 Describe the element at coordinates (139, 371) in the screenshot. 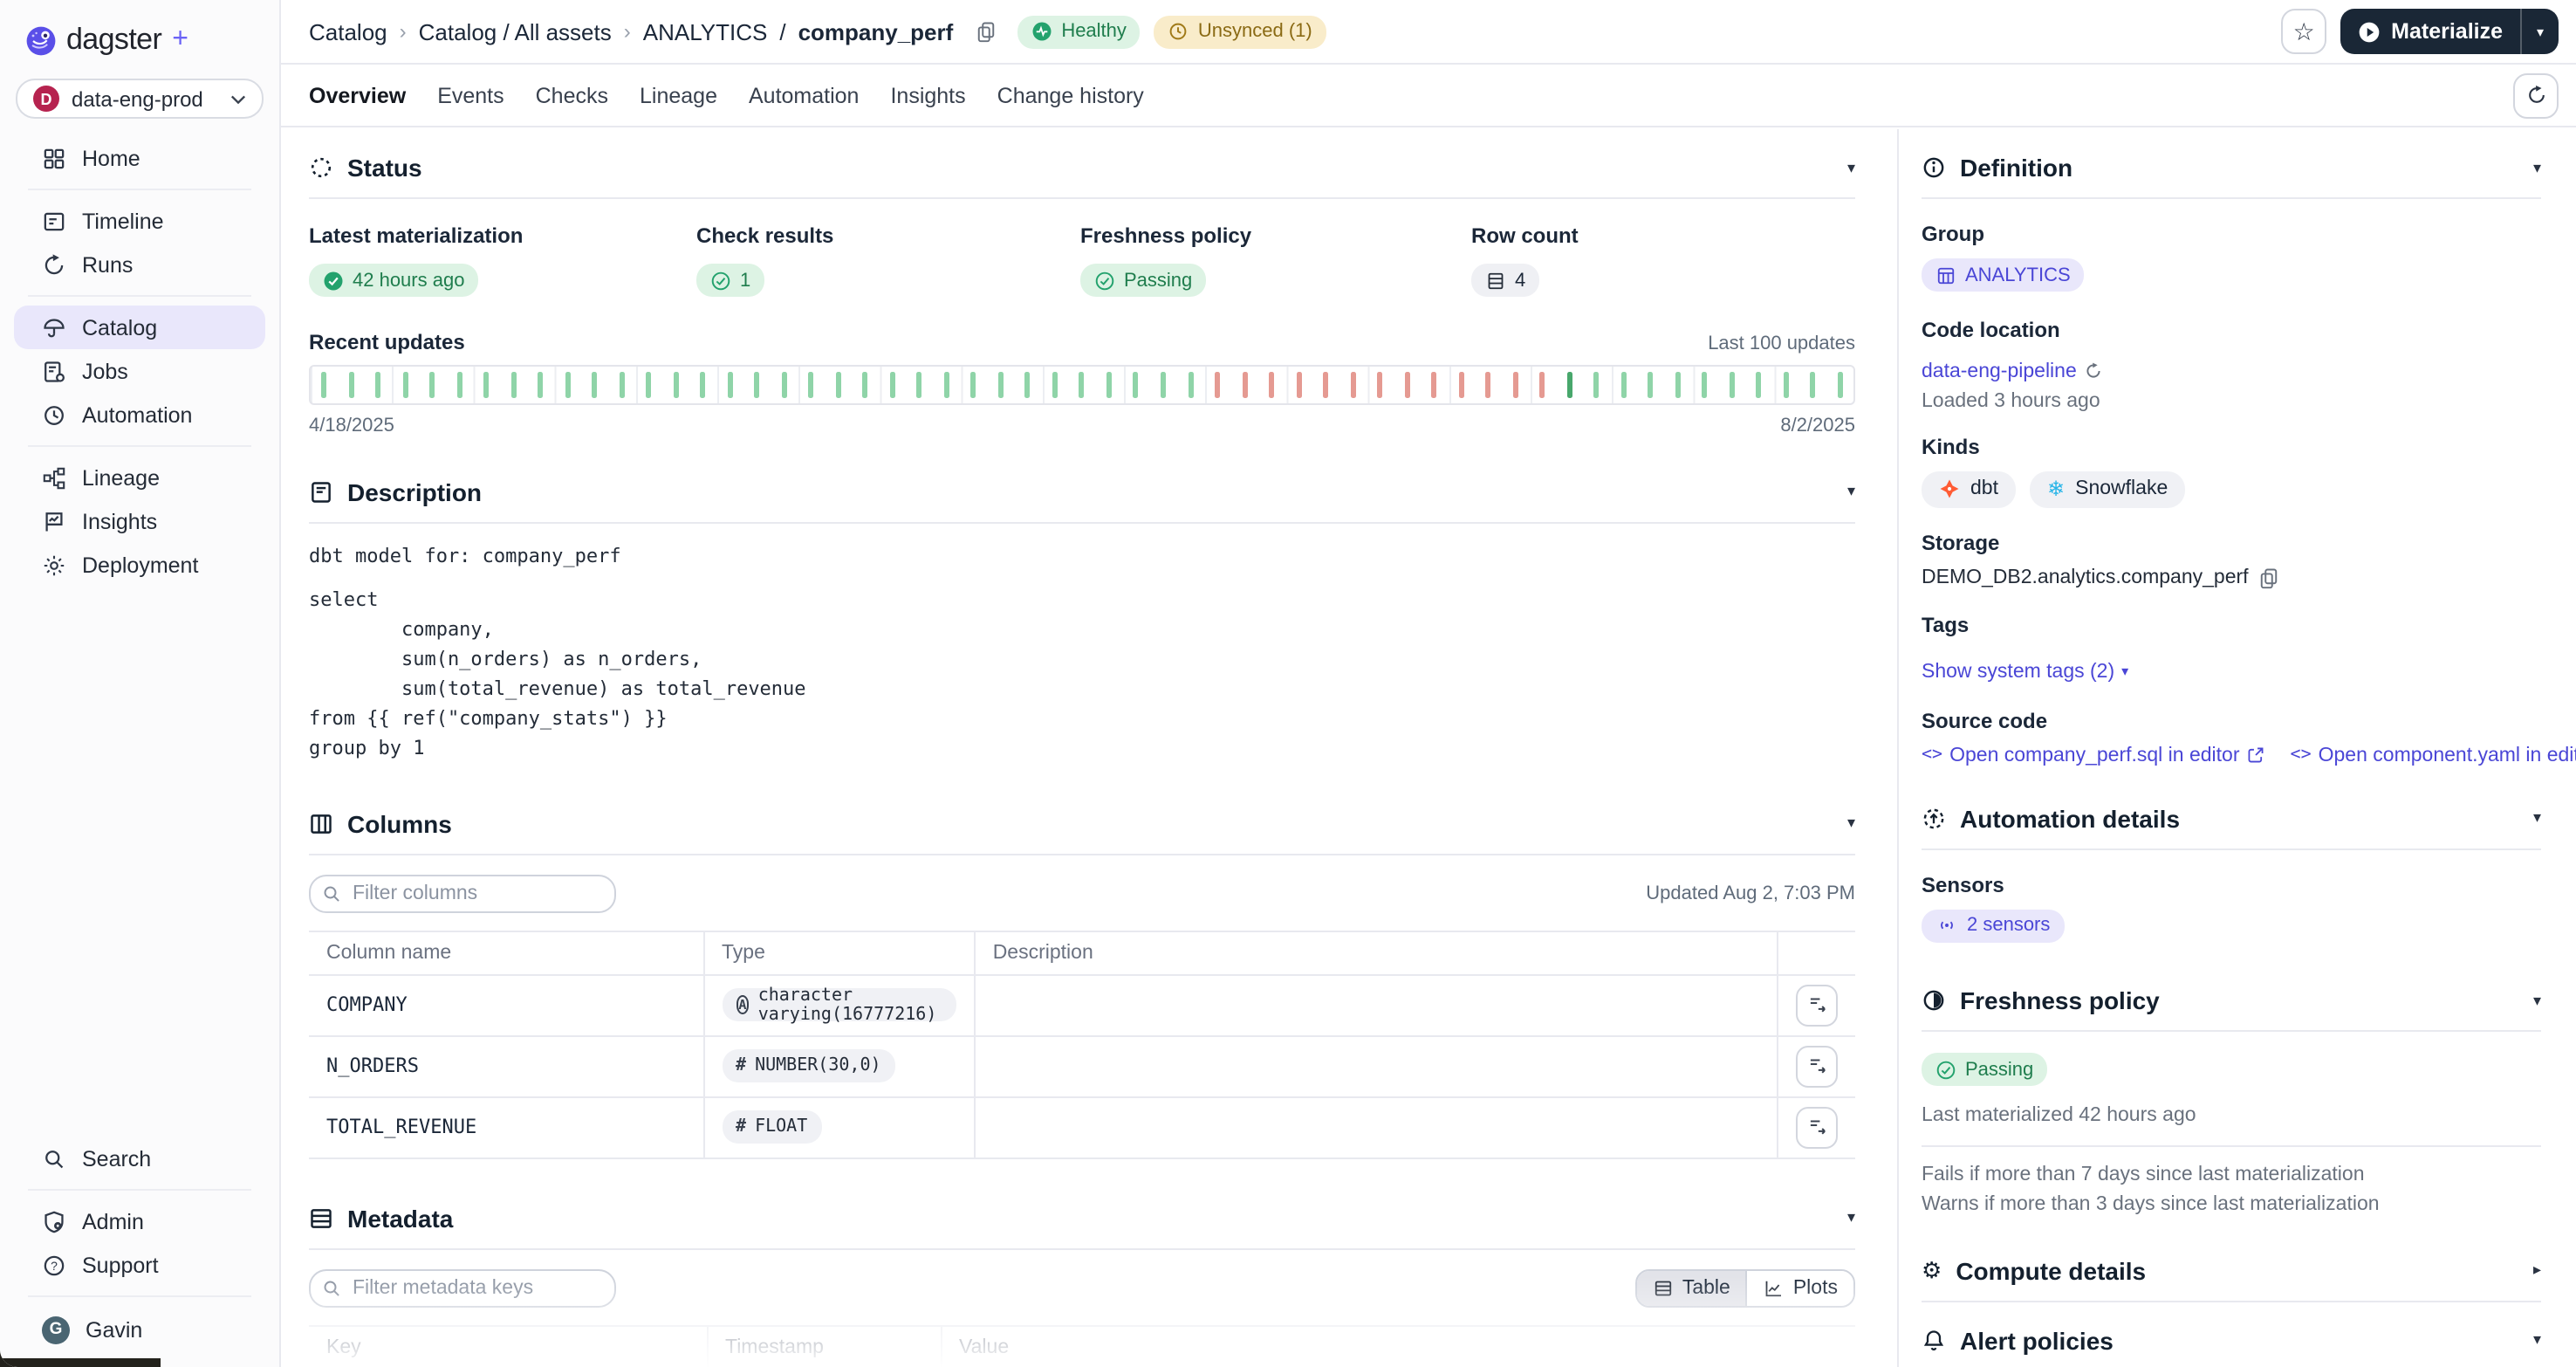

I see `sidebar-item-jobs: Jobs` at that location.